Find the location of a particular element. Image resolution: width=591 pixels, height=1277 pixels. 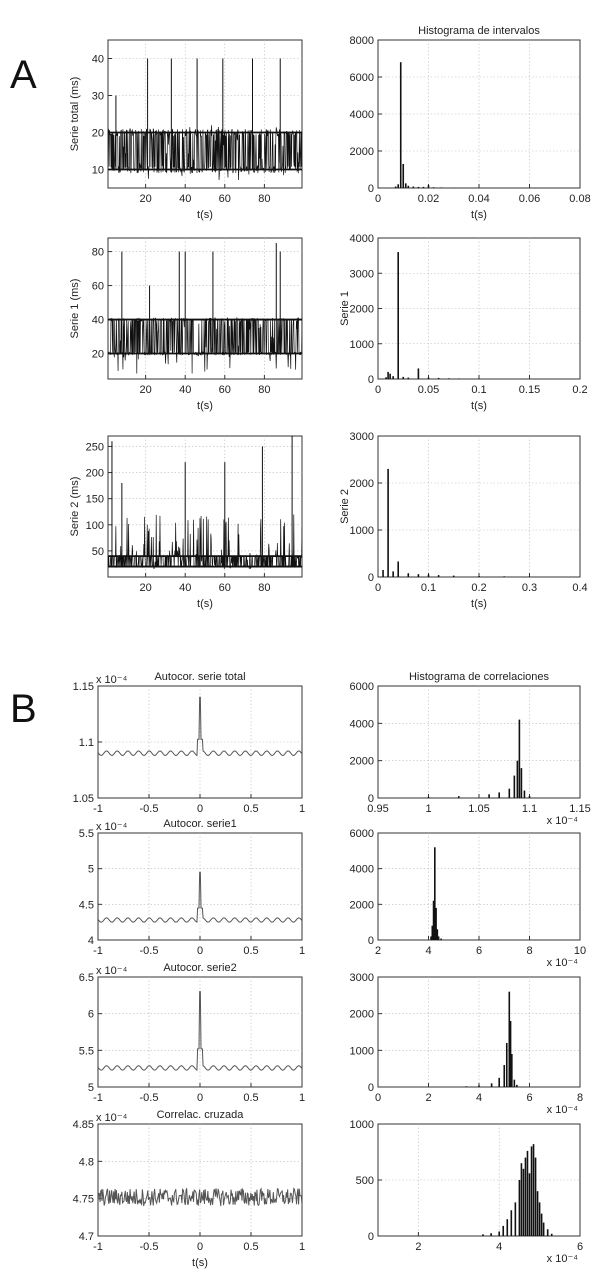

x-tick-label: 60 is located at coordinates (225, 390).